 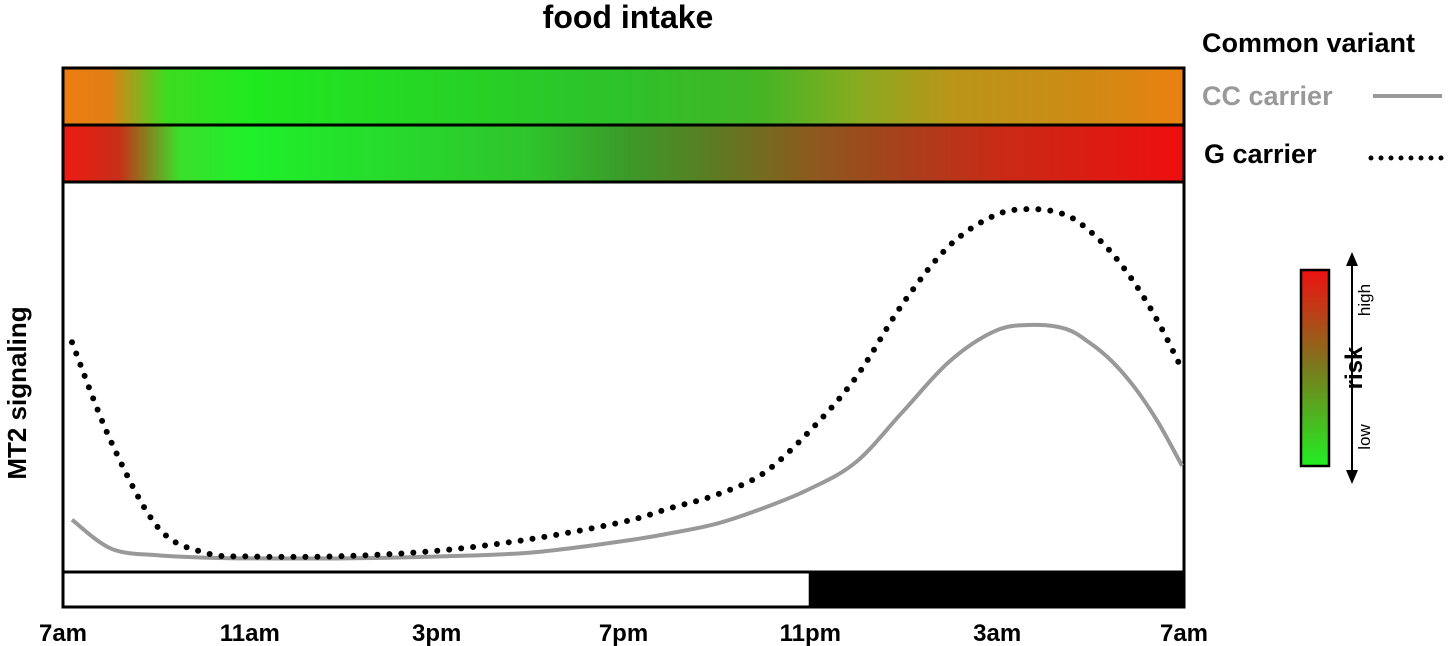 I want to click on risk-scale: risk high low, so click(x=1336, y=368).